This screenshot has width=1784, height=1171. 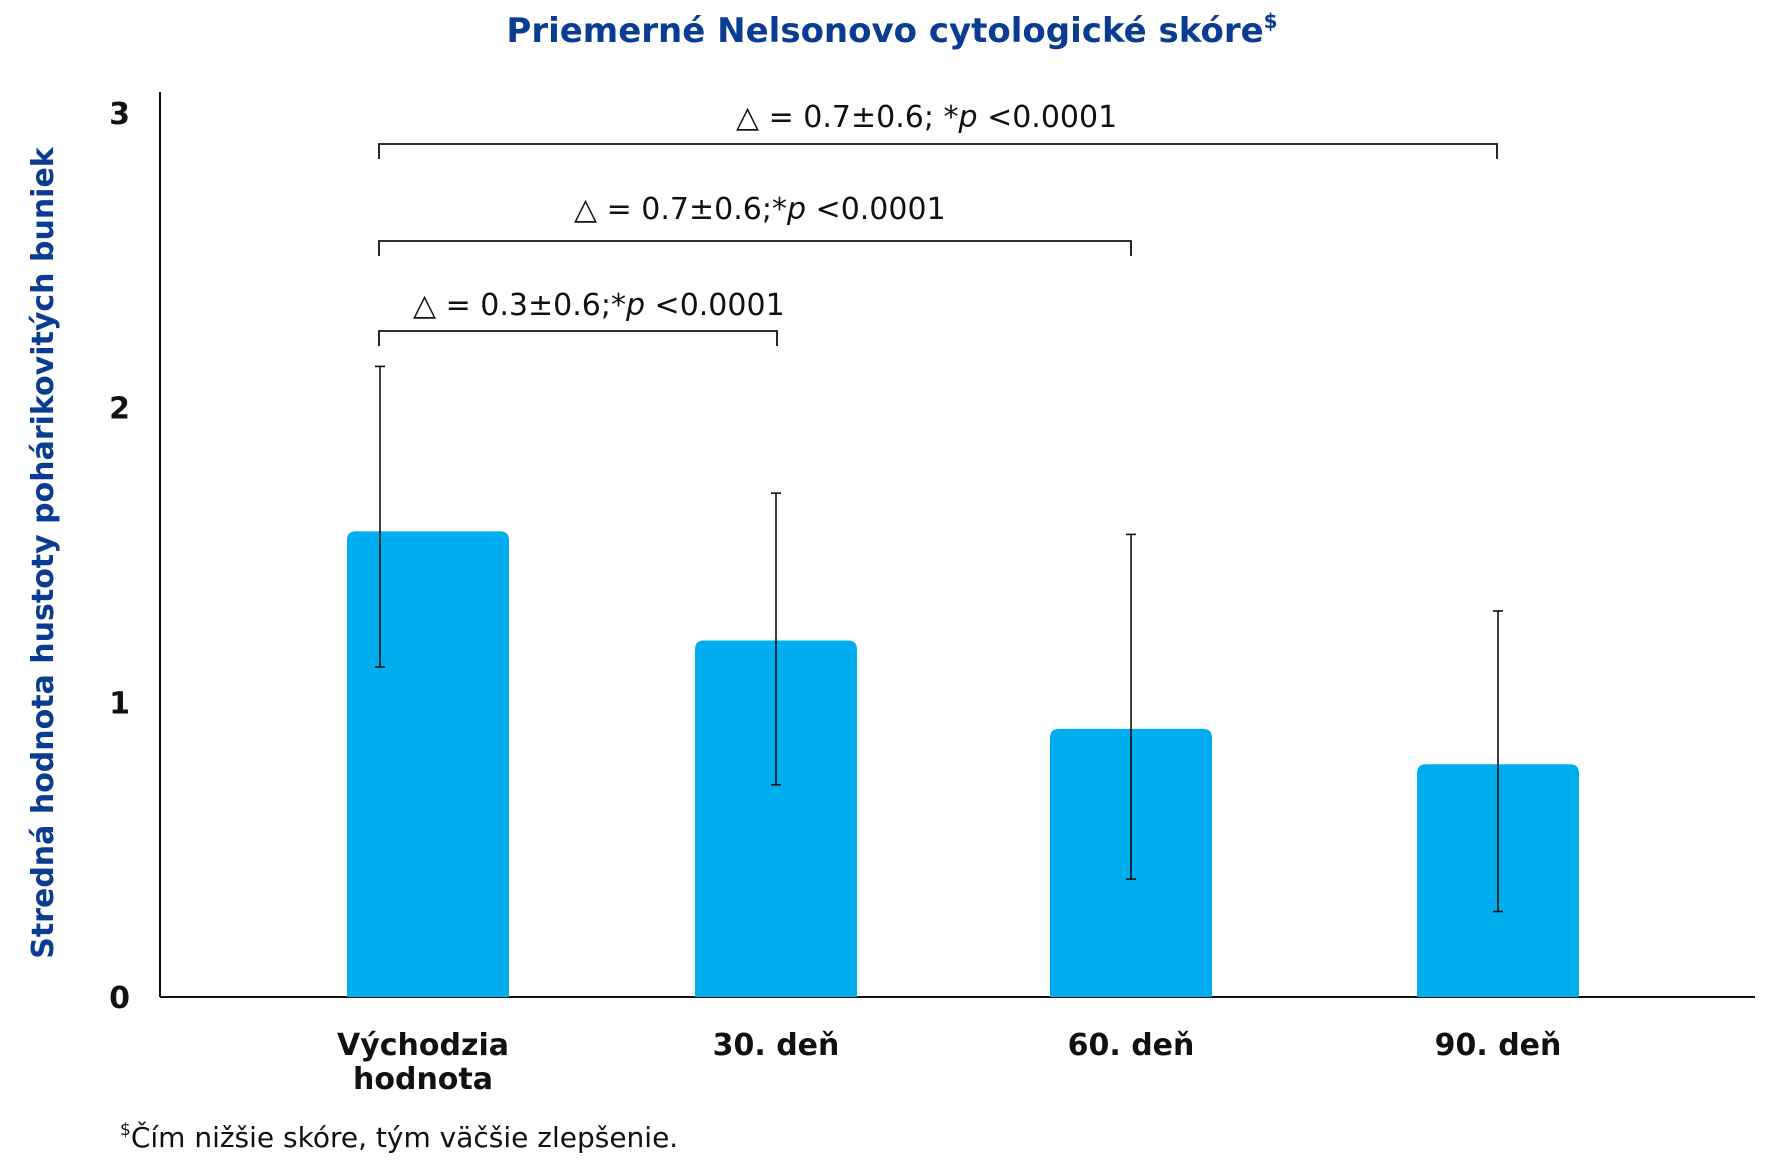 I want to click on footnote-superscript: $, so click(x=125, y=1130).